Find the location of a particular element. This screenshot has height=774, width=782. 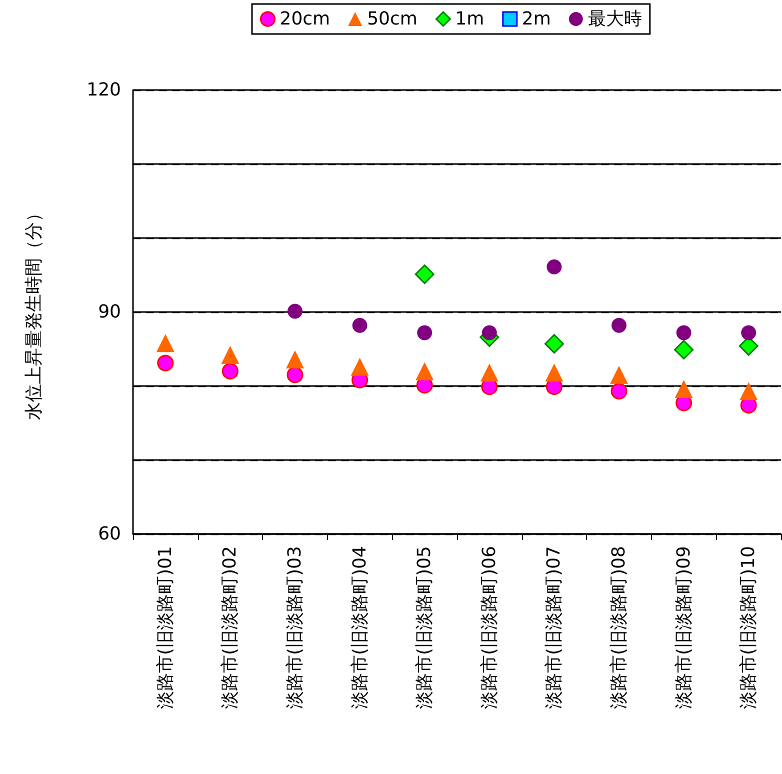

legend-label: 2m is located at coordinates (536, 19).